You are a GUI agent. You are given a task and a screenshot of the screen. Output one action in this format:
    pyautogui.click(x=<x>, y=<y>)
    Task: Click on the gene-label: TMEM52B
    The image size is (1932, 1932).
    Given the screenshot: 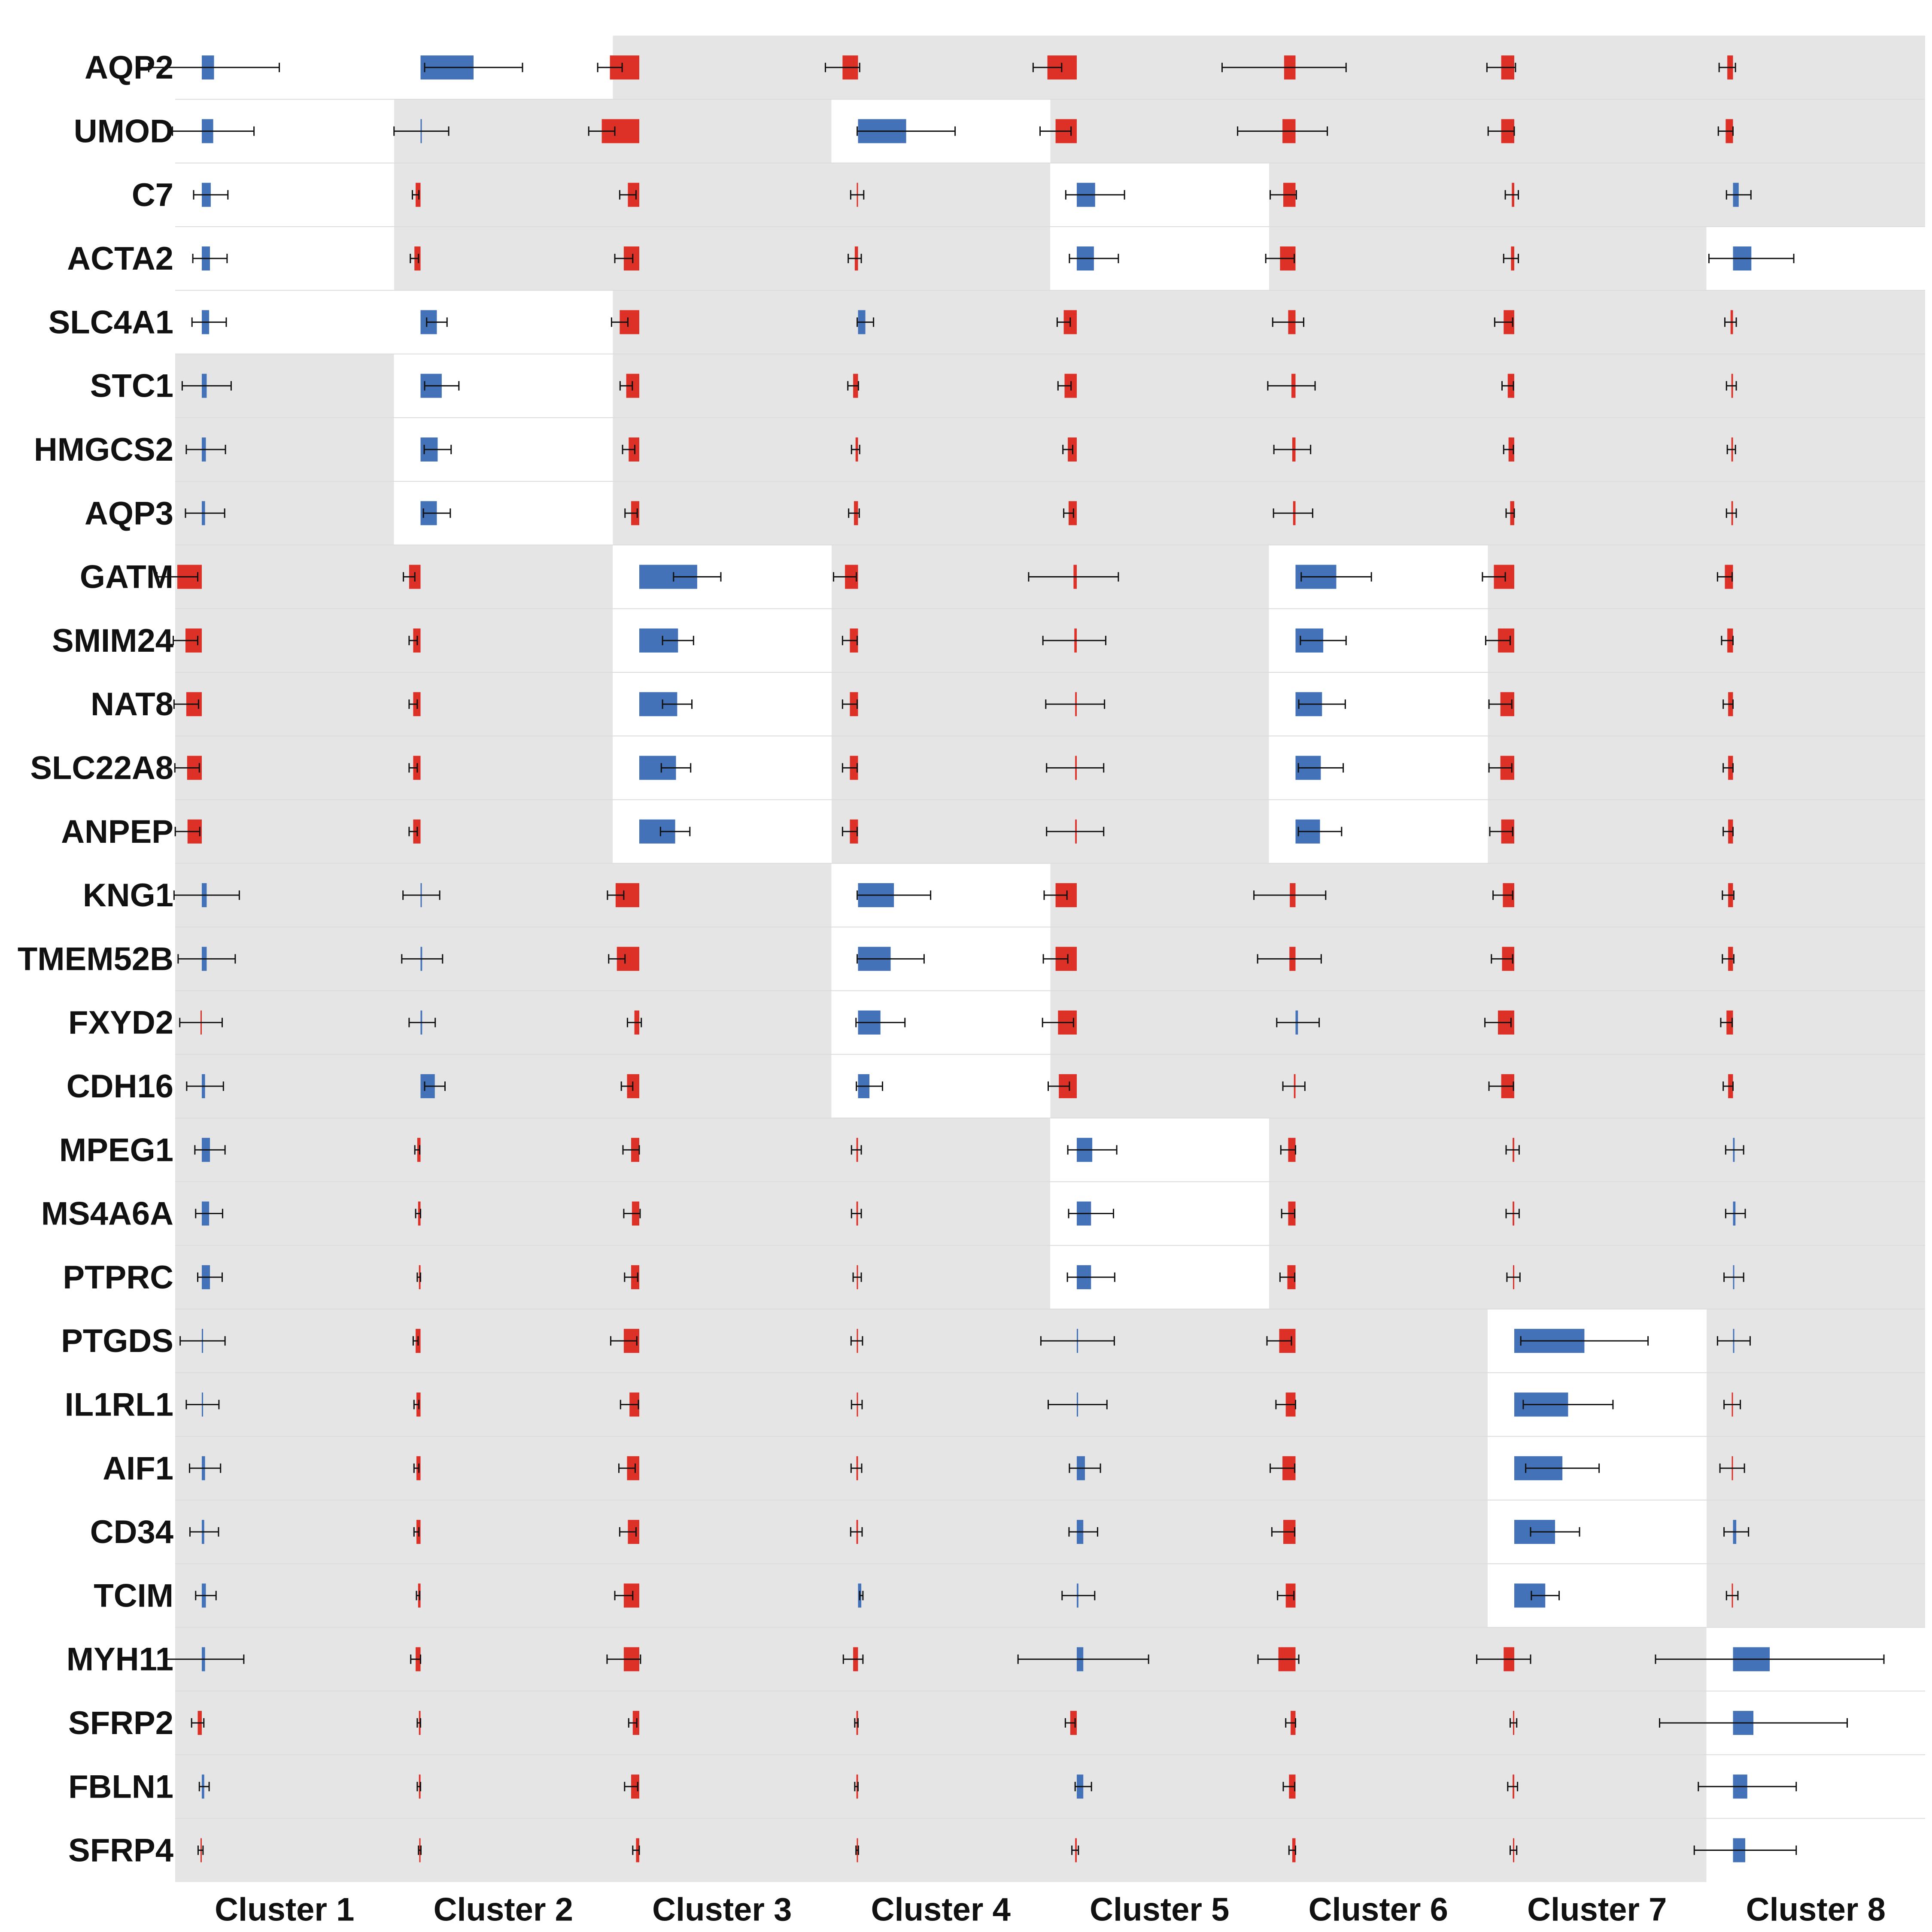 What is the action you would take?
    pyautogui.click(x=96, y=959)
    